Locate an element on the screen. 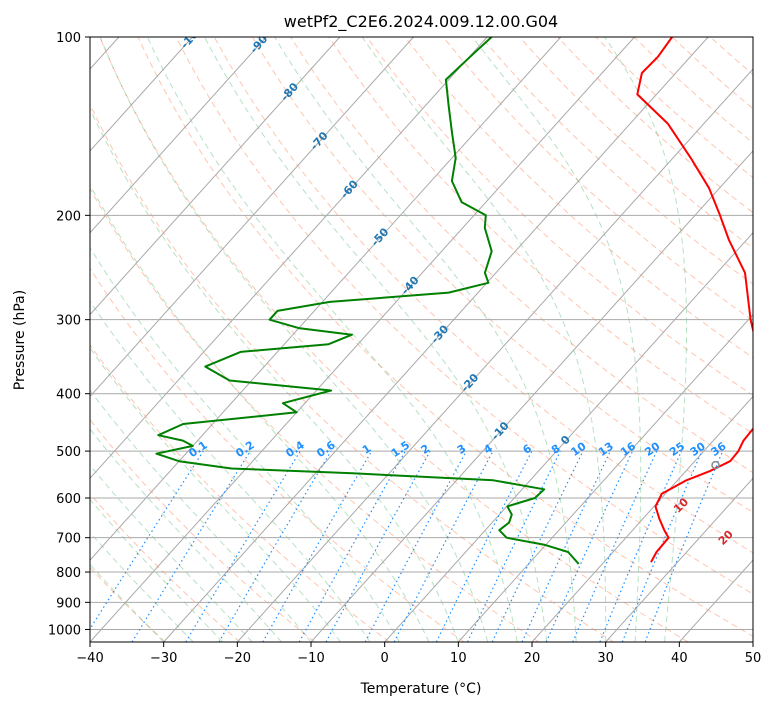 This screenshot has width=775, height=708. y-tick-label: 900 is located at coordinates (68, 603).